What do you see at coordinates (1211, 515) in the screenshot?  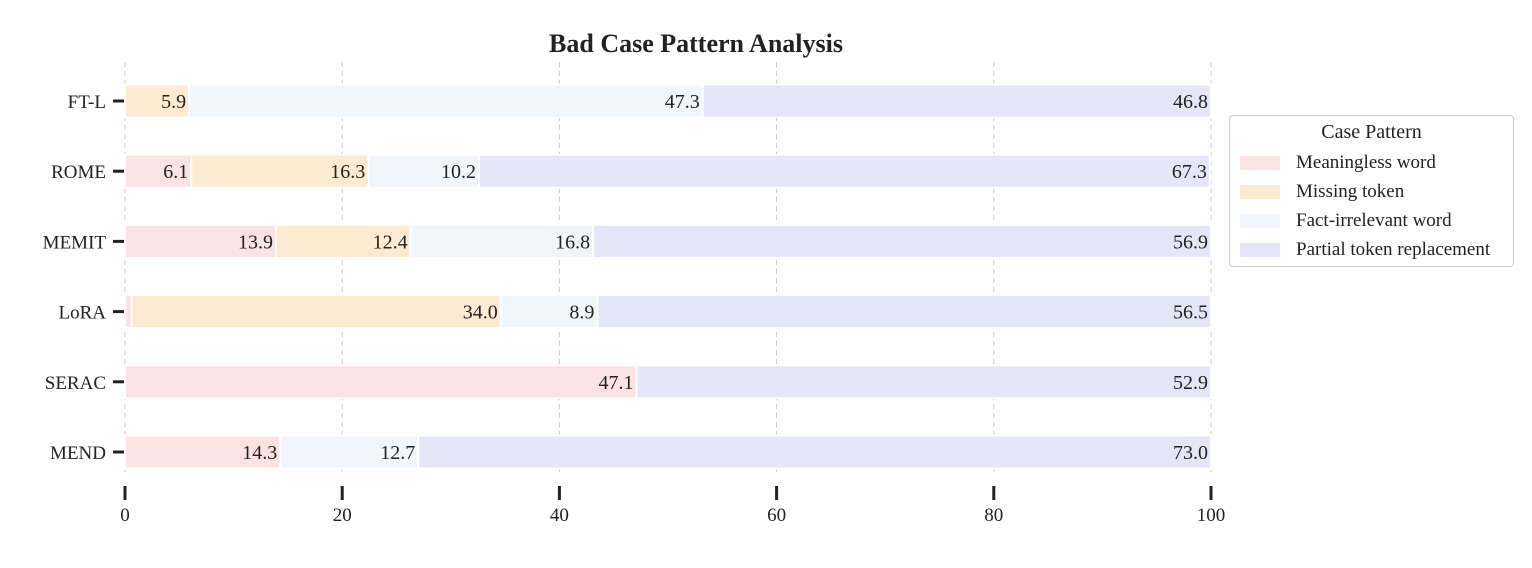 I see `x-tick-label: 100` at bounding box center [1211, 515].